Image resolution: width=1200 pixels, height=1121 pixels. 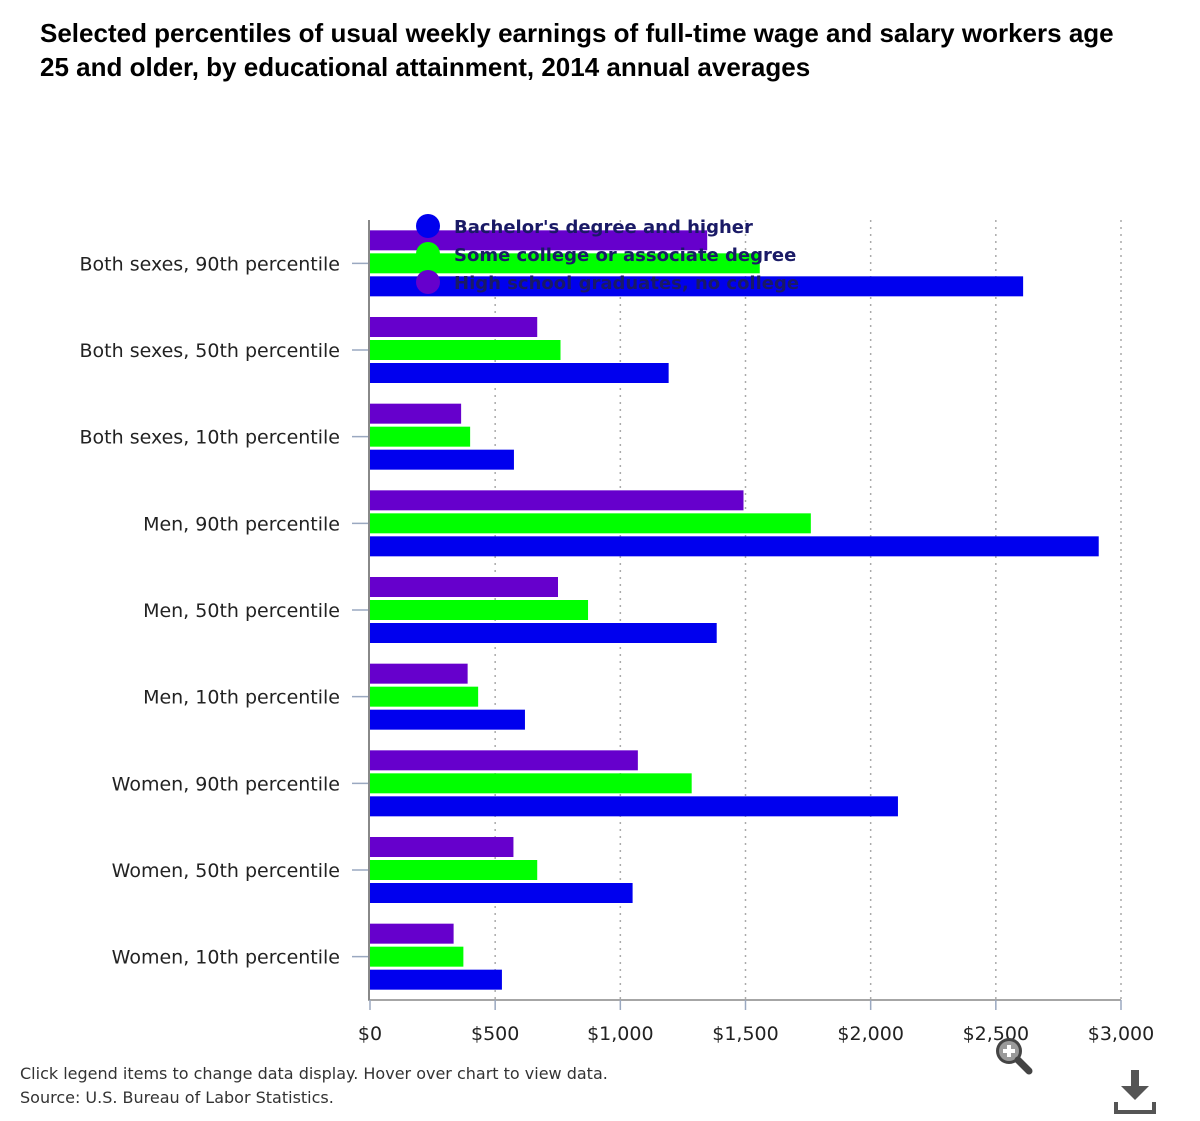 I want to click on zoom-icon, so click(x=1014, y=1056).